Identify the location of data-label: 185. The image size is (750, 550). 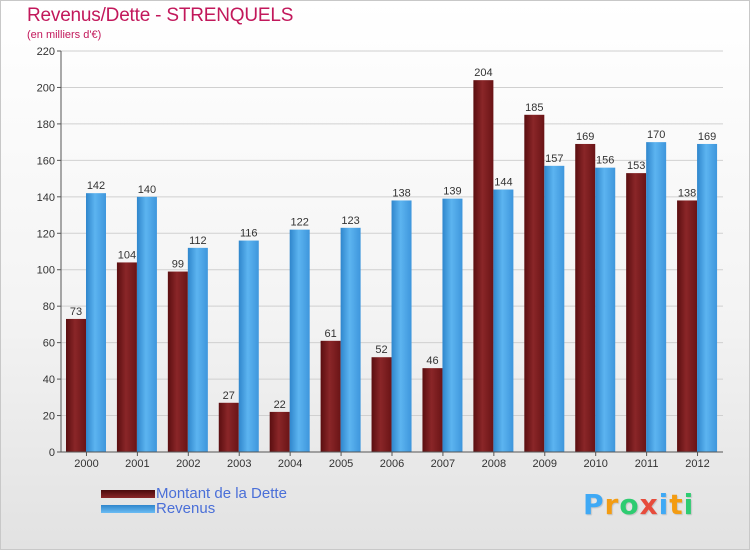
(534, 108).